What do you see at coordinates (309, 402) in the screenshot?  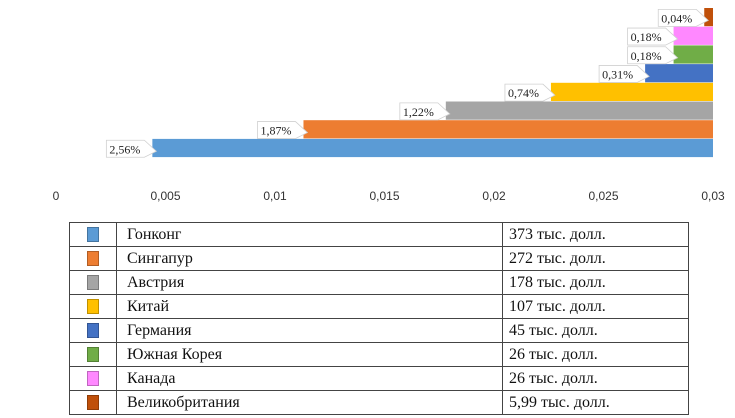 I see `legend-country-name: Великобритания` at bounding box center [309, 402].